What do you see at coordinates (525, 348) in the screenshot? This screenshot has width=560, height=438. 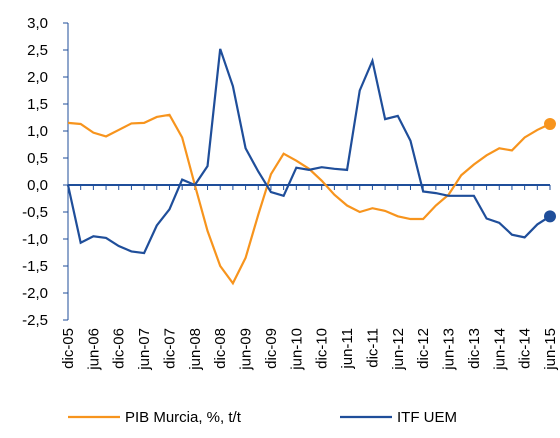 I see `x-tick-label: dic-14` at bounding box center [525, 348].